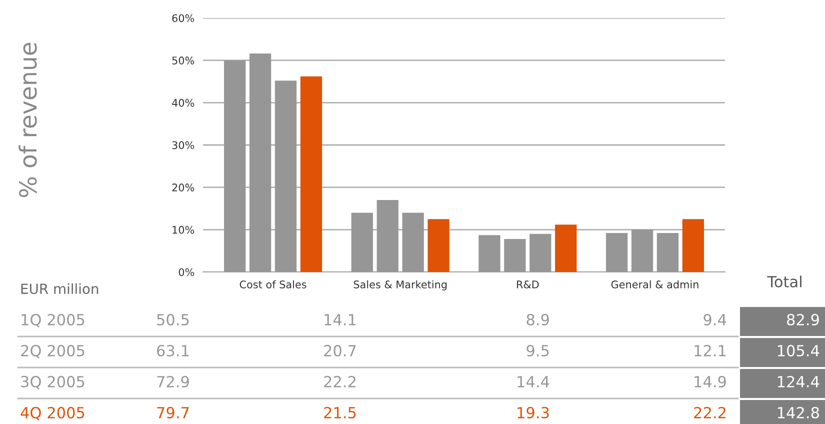 The width and height of the screenshot is (825, 424). Describe the element at coordinates (173, 350) in the screenshot. I see `text: 63.1` at that location.